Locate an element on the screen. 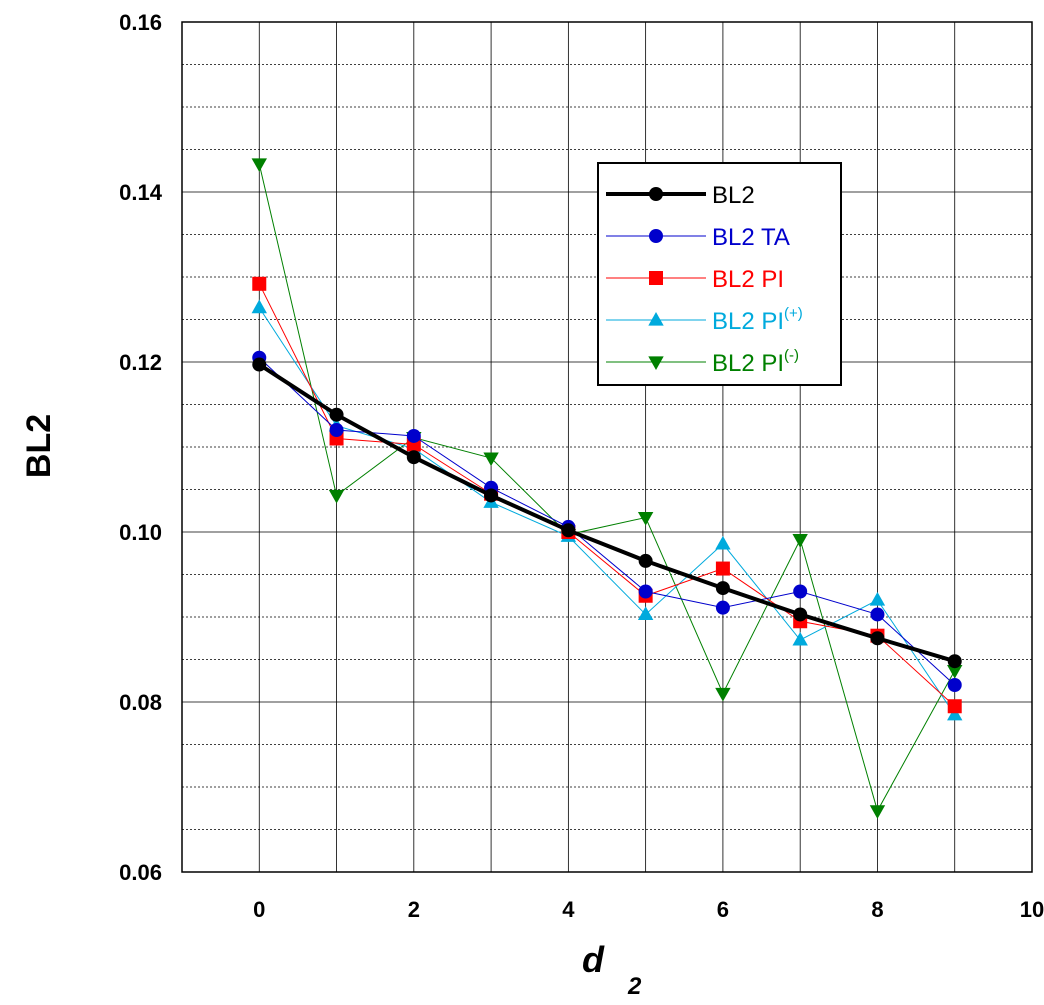 The width and height of the screenshot is (1044, 1005). legend-entry: BL2 PI(+) is located at coordinates (704, 320).